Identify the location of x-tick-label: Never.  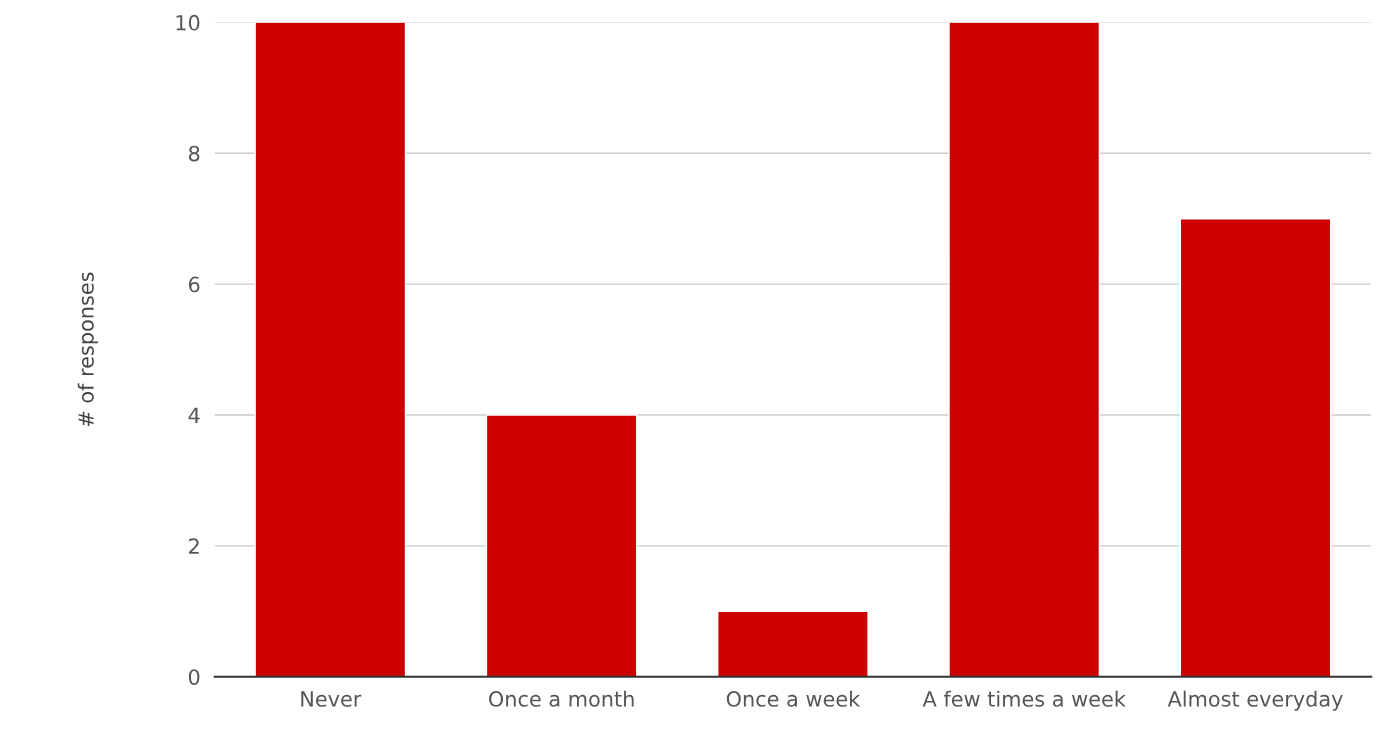
(331, 699).